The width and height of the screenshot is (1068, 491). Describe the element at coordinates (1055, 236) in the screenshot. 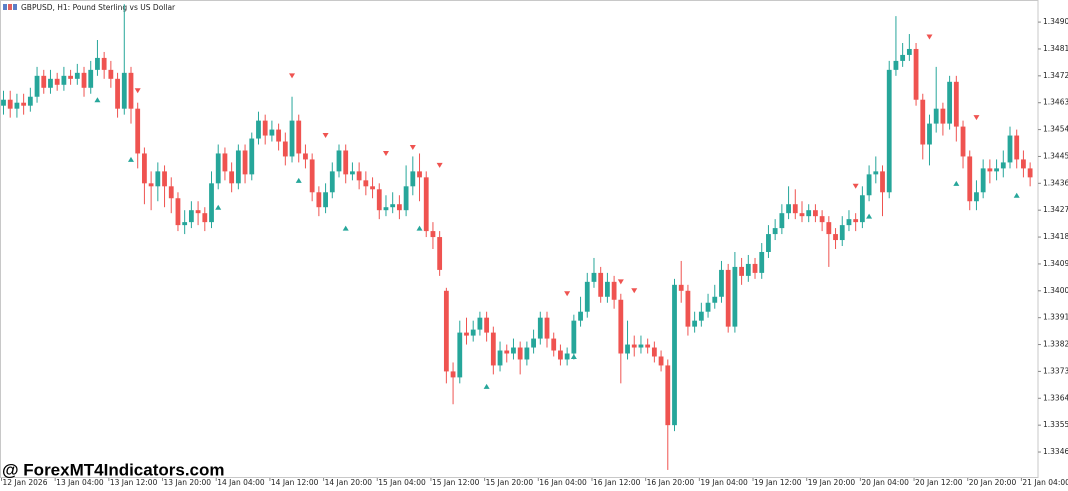

I see `y-tick-label: 1.34180` at that location.